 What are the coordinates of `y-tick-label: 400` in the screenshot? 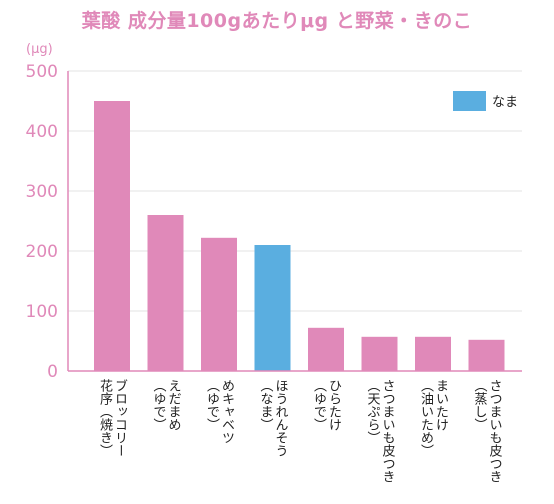 It's located at (42, 132).